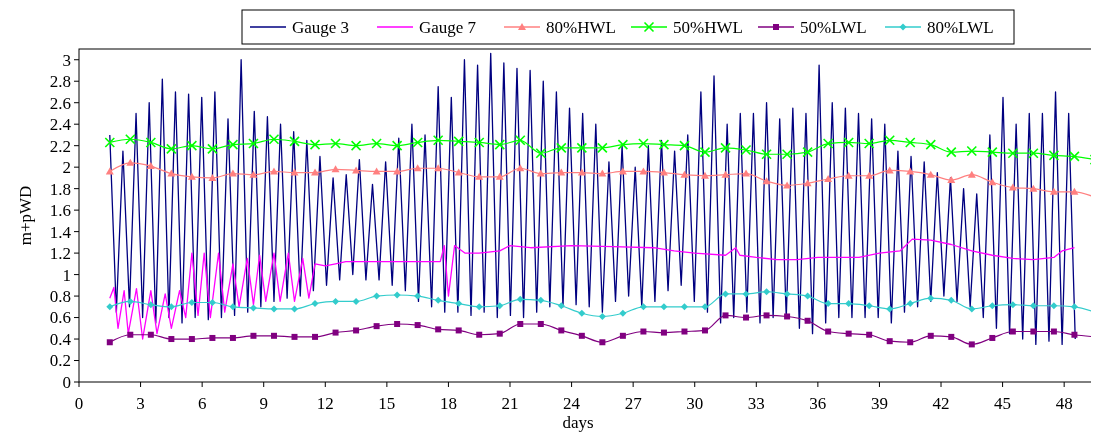 Image resolution: width=1099 pixels, height=445 pixels. What do you see at coordinates (202, 403) in the screenshot?
I see `x-tick-label: 6` at bounding box center [202, 403].